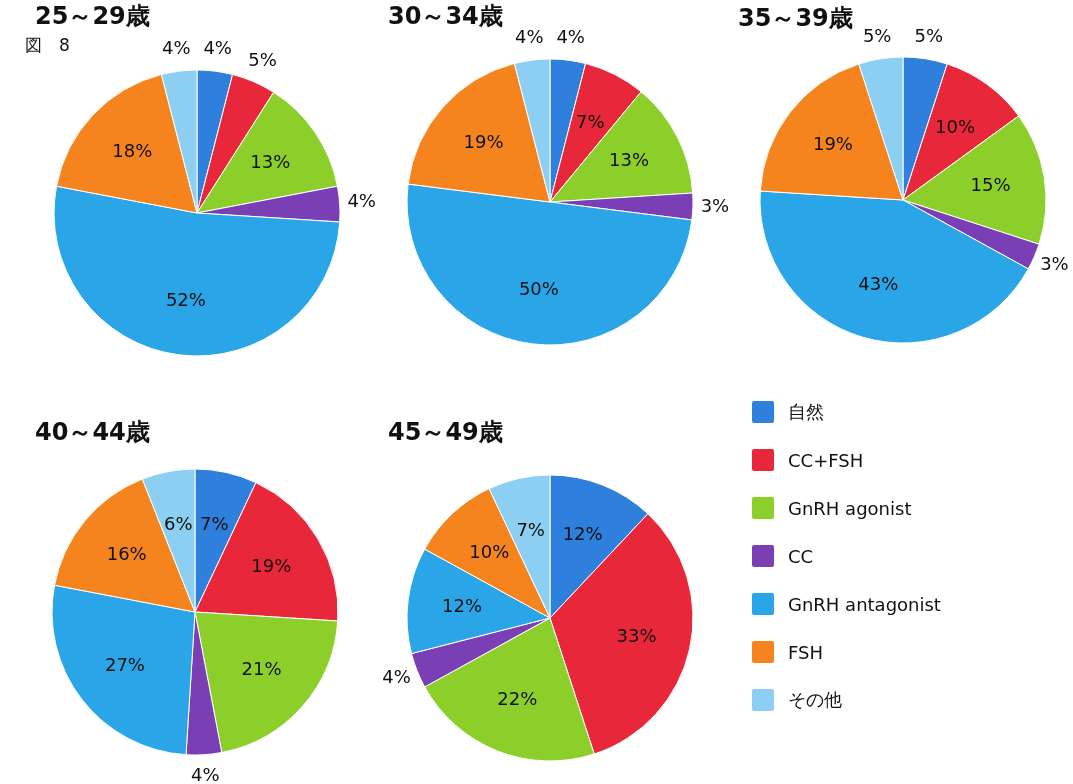 Image resolution: width=1073 pixels, height=784 pixels. What do you see at coordinates (864, 604) in the screenshot?
I see `legend-label: GnRH antagonist` at bounding box center [864, 604].